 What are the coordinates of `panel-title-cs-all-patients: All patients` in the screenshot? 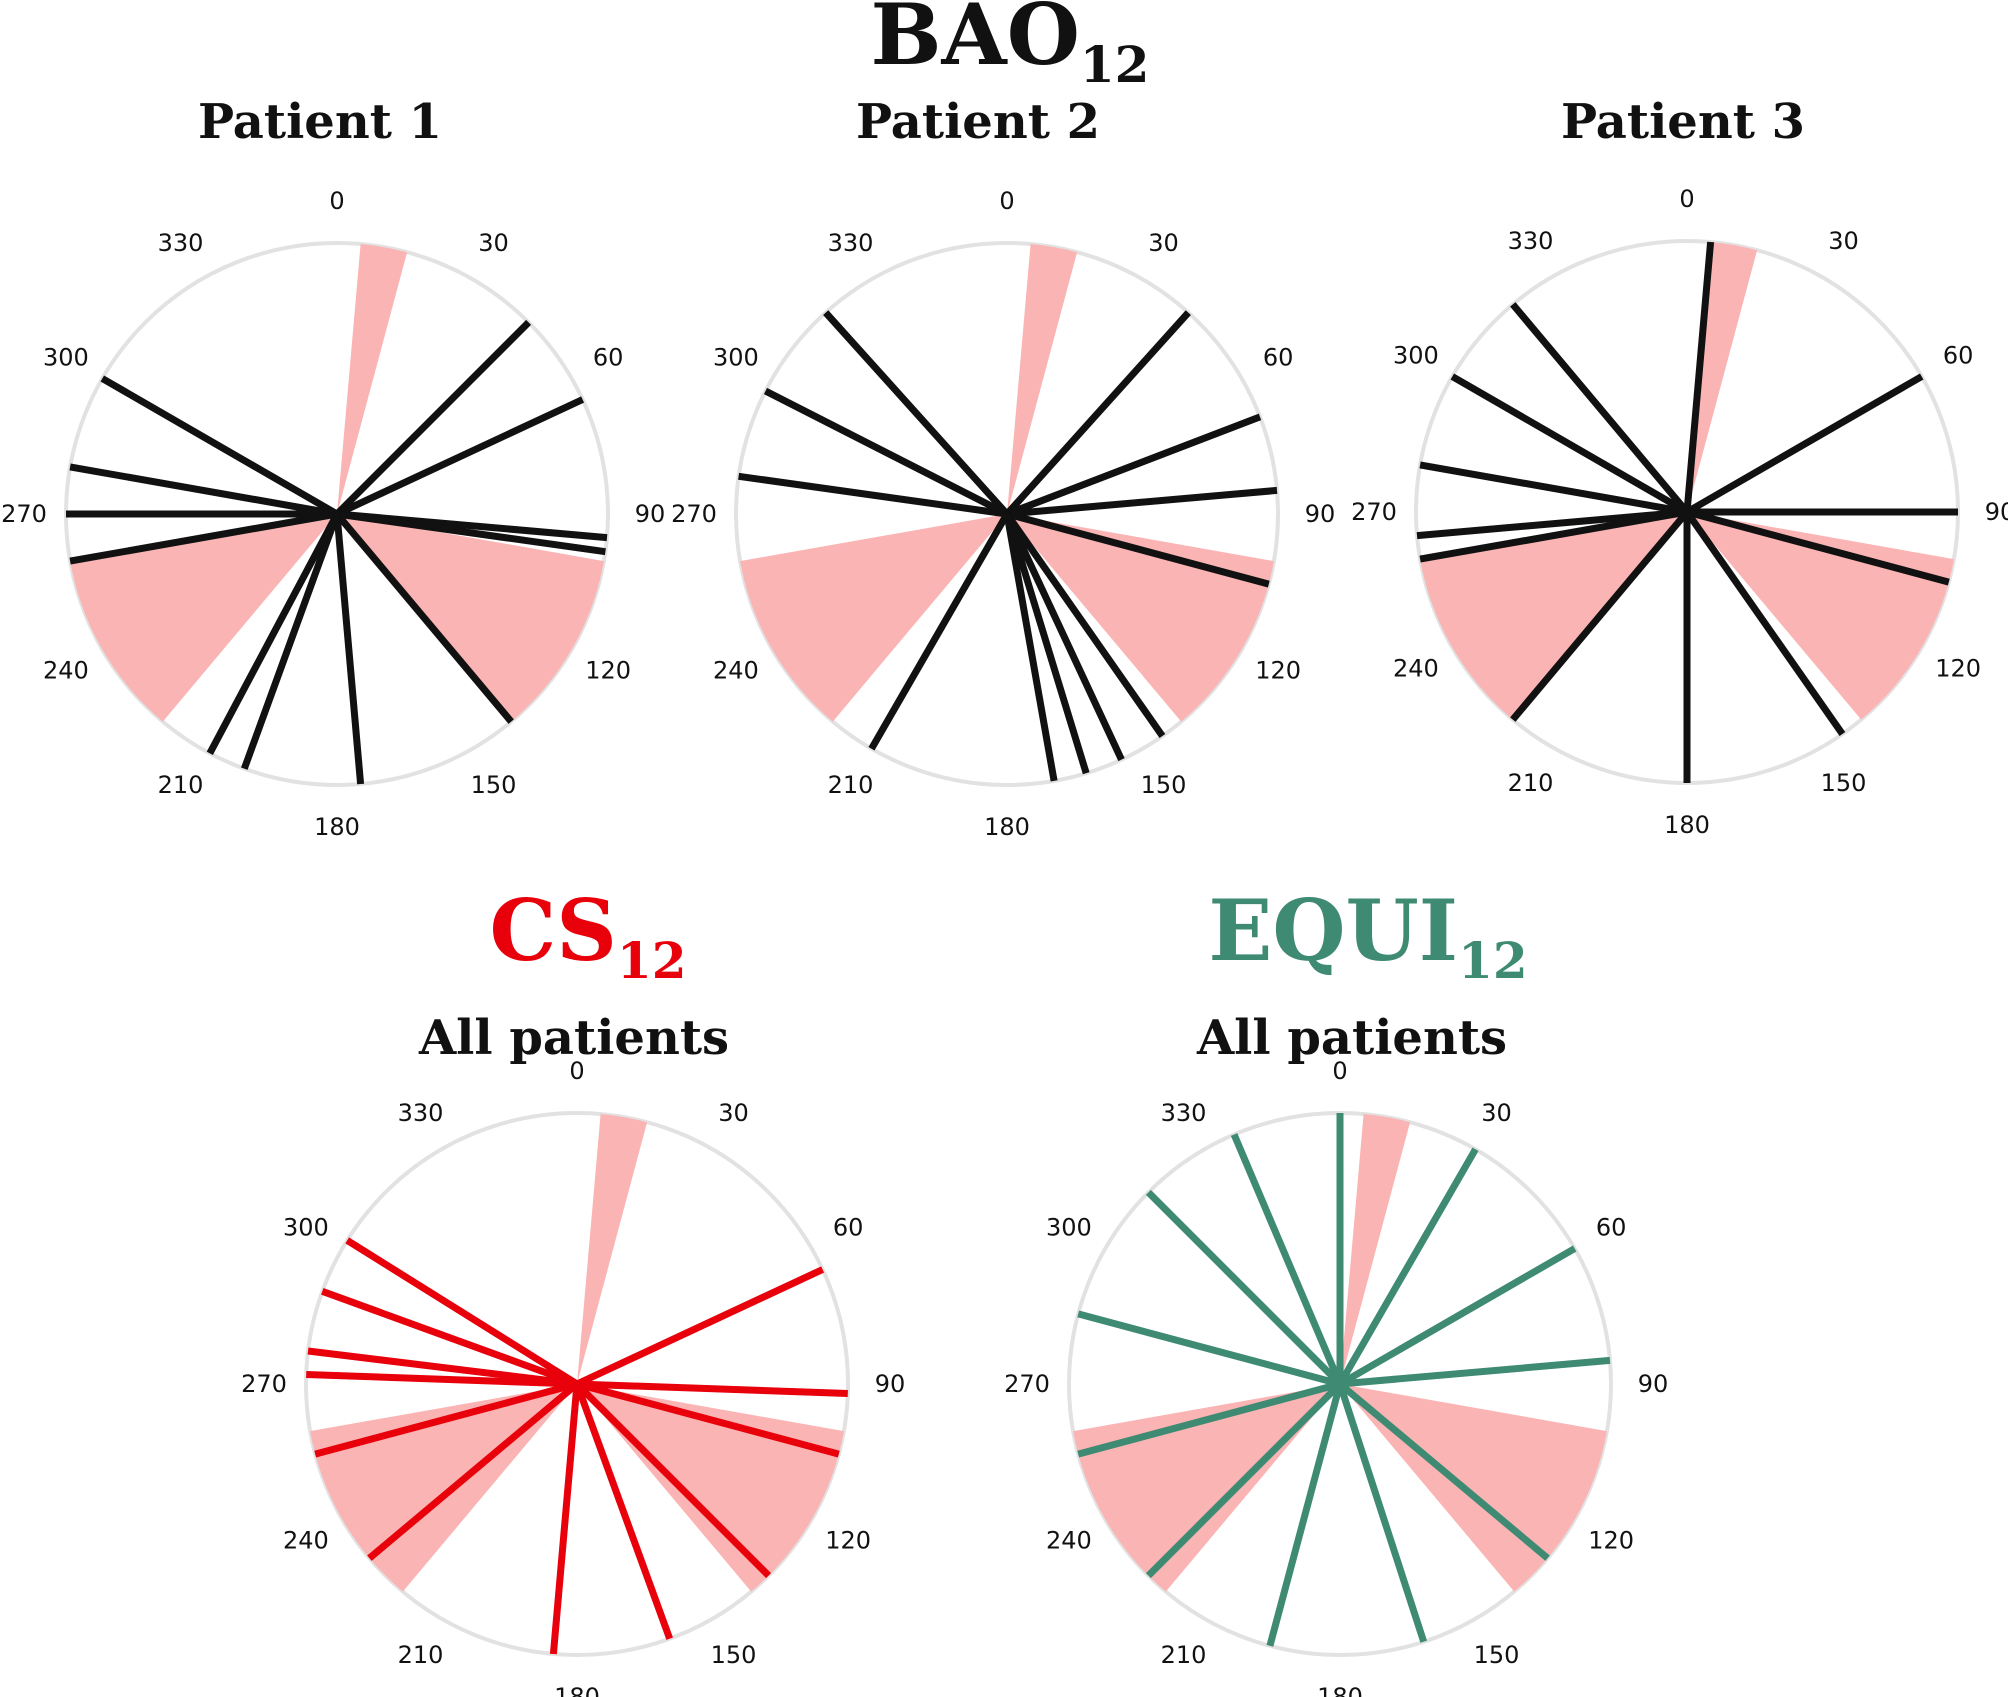 It's located at (573, 1038).